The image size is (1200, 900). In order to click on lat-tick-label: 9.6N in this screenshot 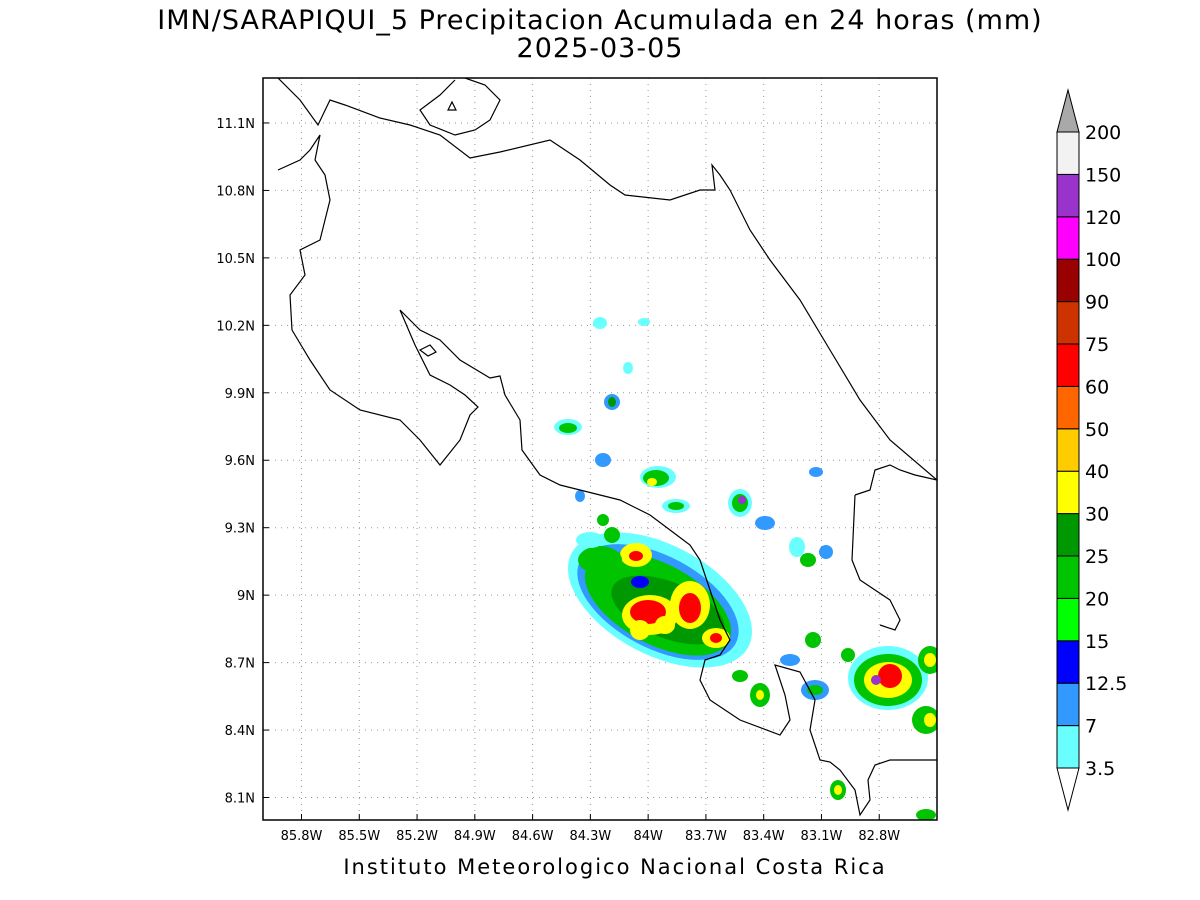, I will do `click(240, 461)`.